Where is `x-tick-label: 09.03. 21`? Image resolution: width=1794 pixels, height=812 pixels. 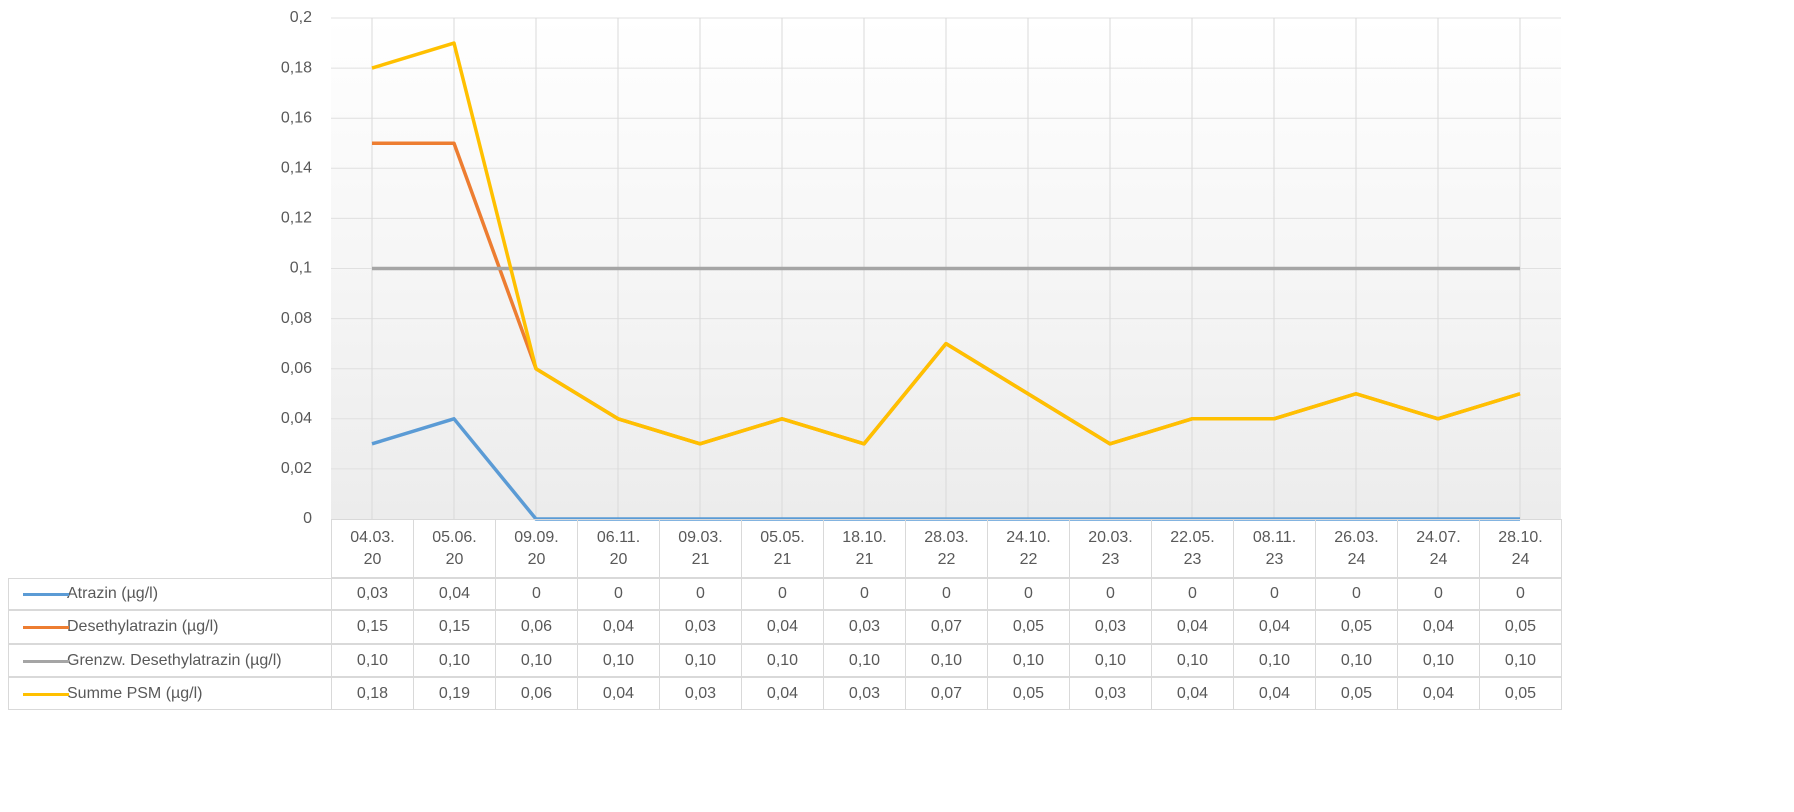 x-tick-label: 09.03. 21 is located at coordinates (700, 548).